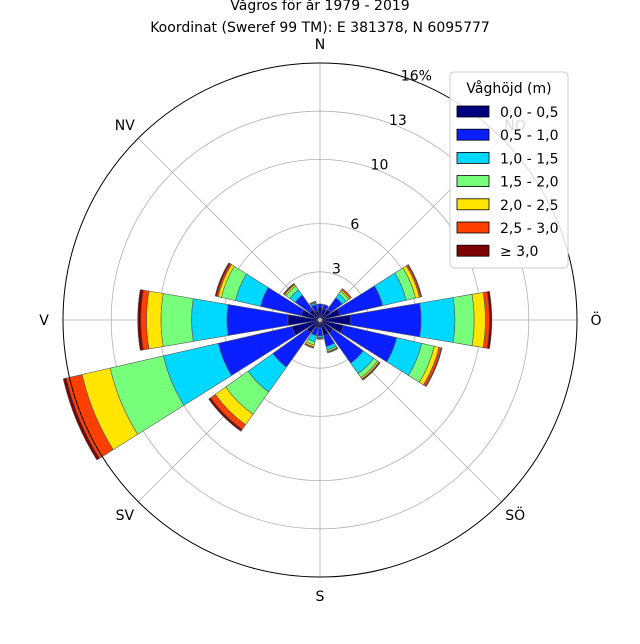  I want to click on legend-label: 1,0 - 1,5, so click(529, 159).